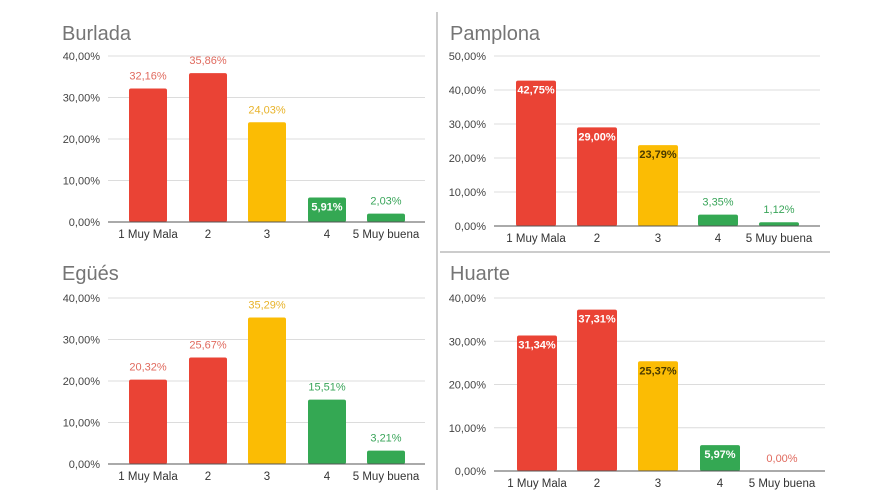 The height and width of the screenshot is (495, 880). What do you see at coordinates (148, 77) in the screenshot?
I see `data-label: 32,16%` at bounding box center [148, 77].